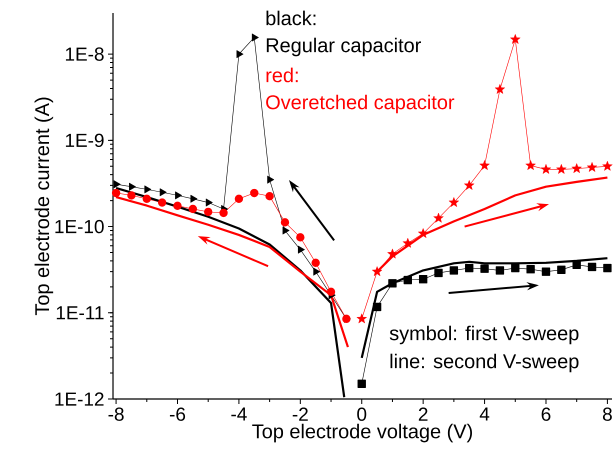  I want to click on y-tick-label: 1E-8, so click(85, 54).